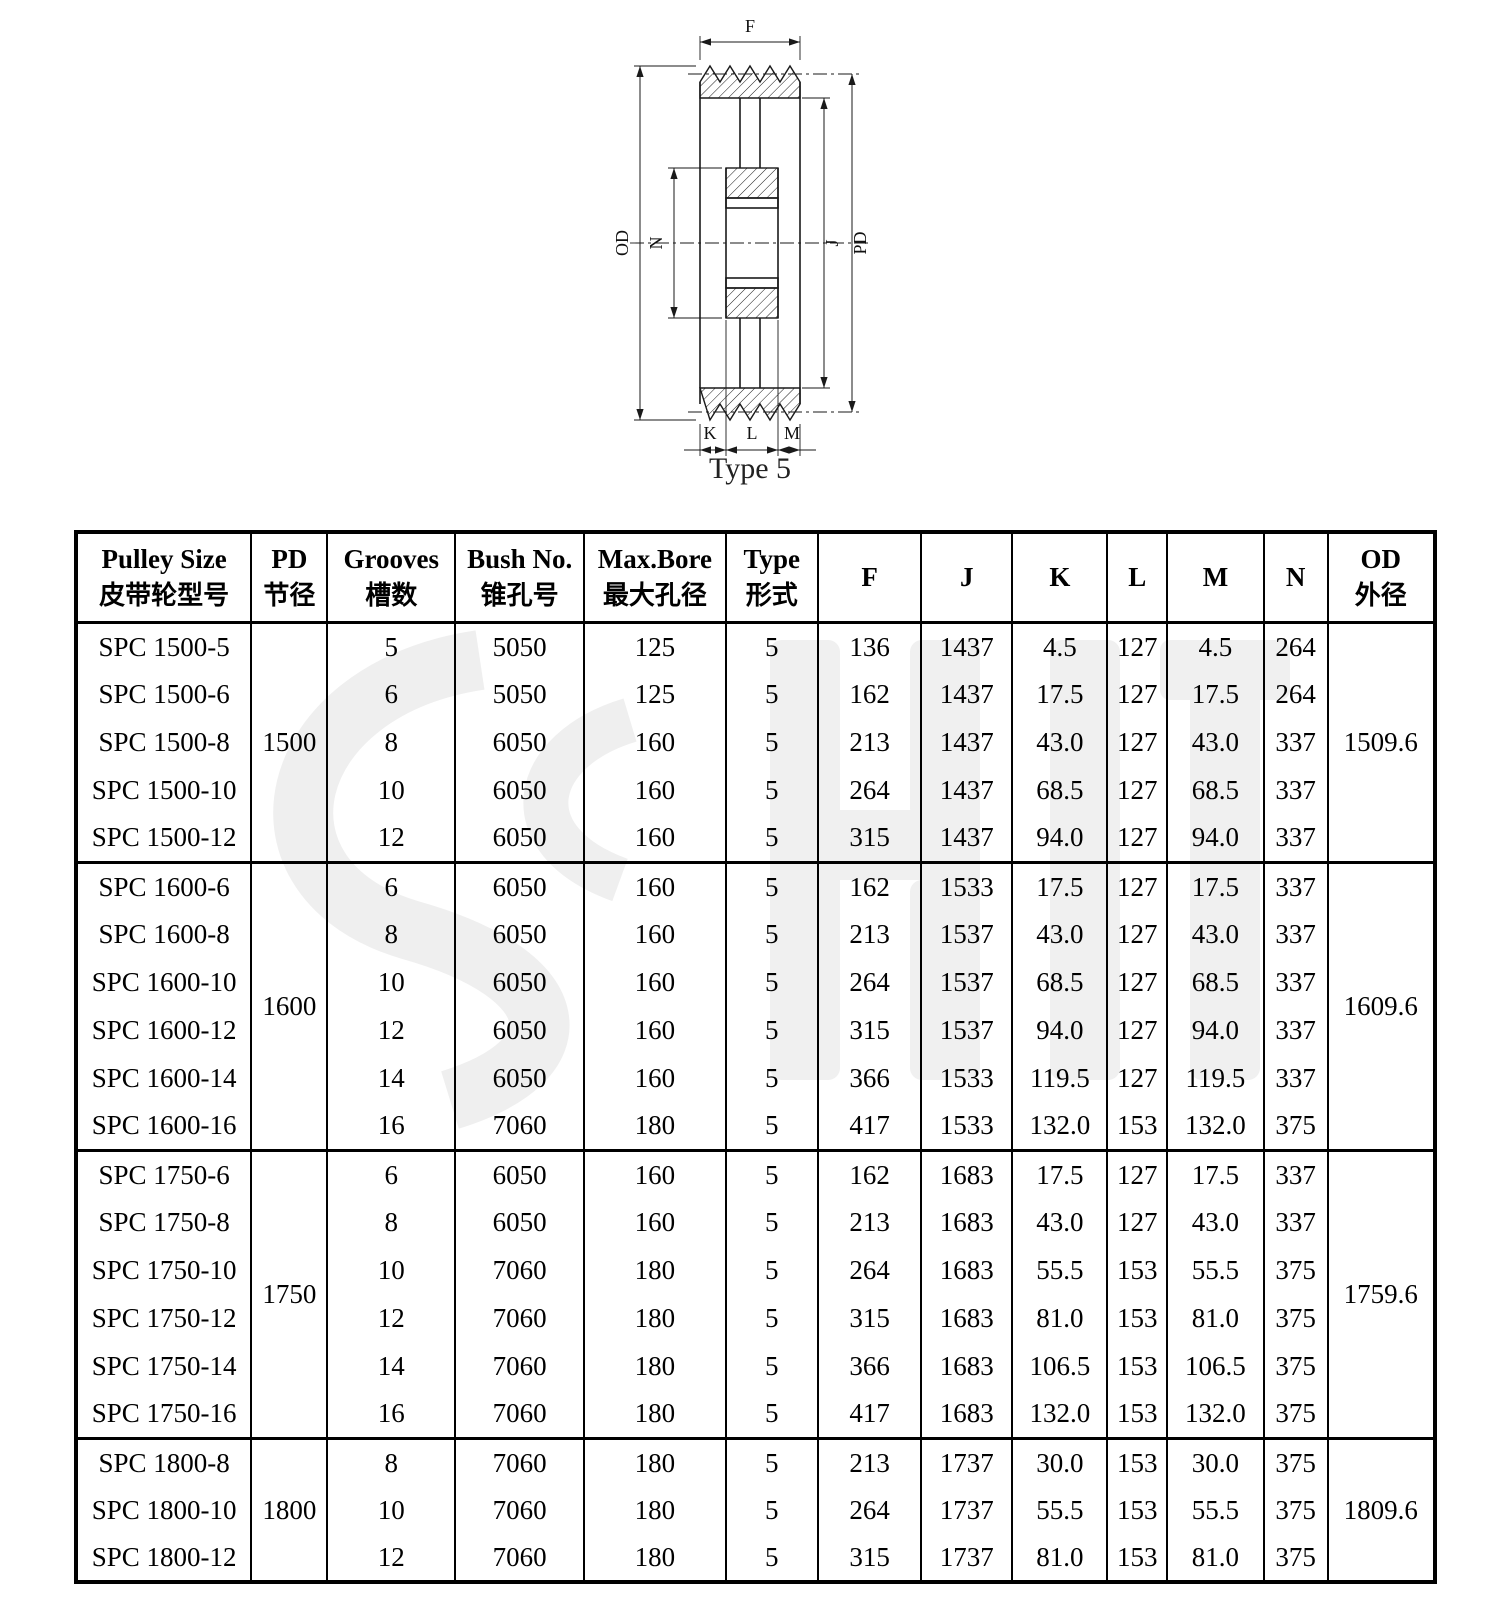  What do you see at coordinates (656, 243) in the screenshot?
I see `dim-label-n: N` at bounding box center [656, 243].